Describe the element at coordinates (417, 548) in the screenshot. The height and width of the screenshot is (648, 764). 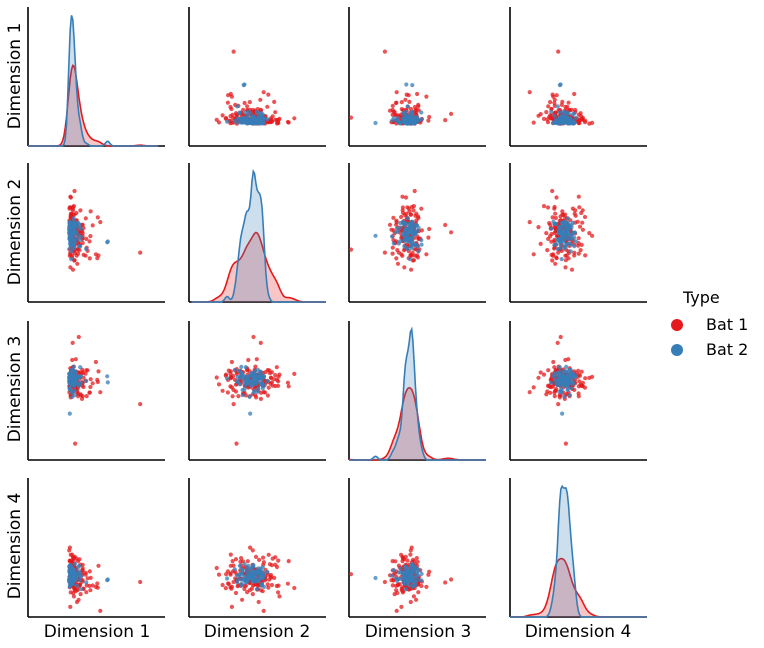
I see `panel-r4-c3` at that location.